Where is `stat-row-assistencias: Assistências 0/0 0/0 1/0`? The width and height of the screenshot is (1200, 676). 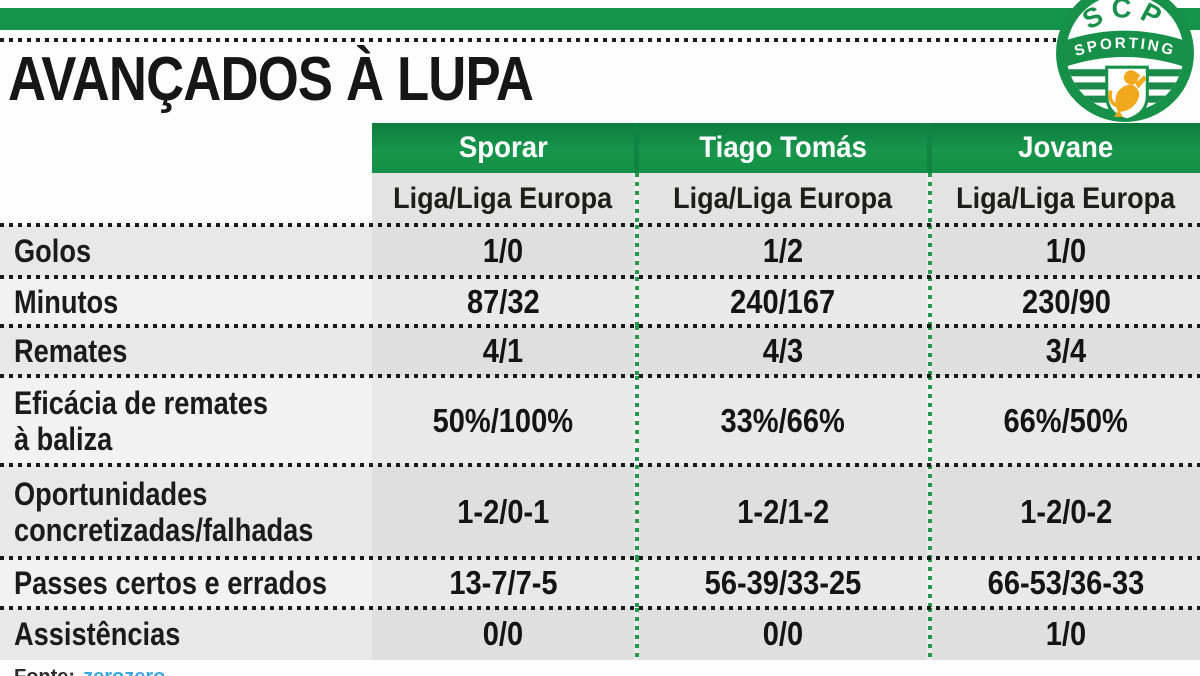 stat-row-assistencias: Assistências 0/0 0/0 1/0 is located at coordinates (600, 633).